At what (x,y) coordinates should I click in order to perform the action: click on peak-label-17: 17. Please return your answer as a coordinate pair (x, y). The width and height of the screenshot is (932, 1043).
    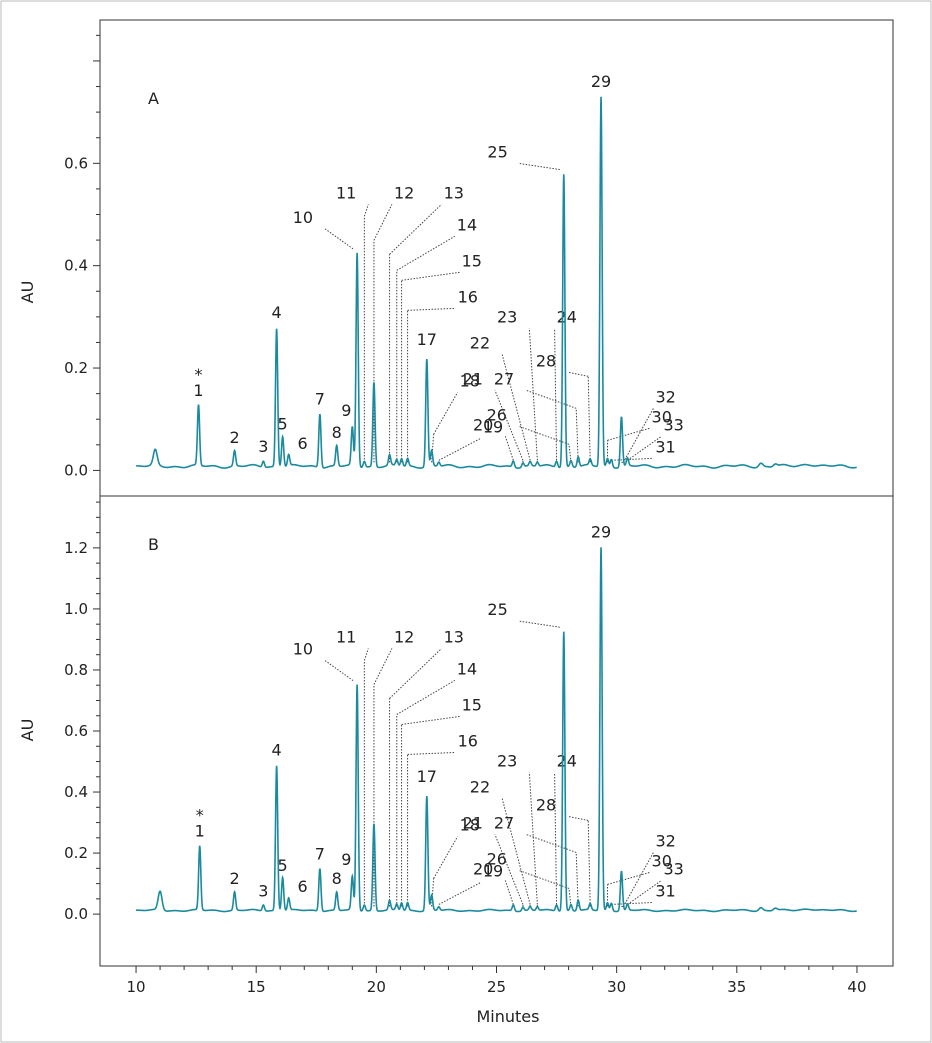
    Looking at the image, I should click on (427, 776).